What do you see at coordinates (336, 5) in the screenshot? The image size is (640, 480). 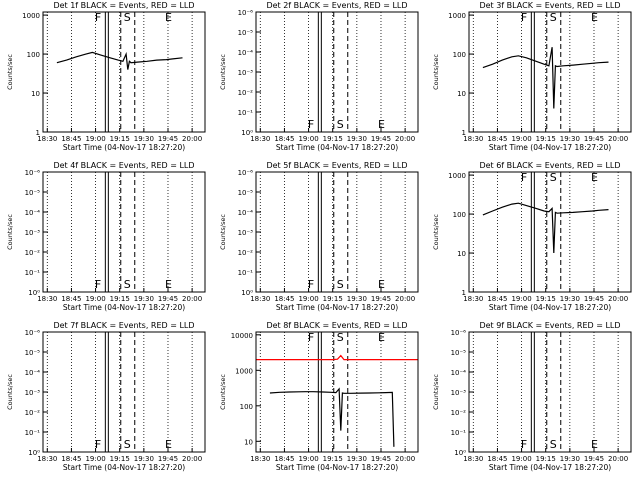 I see `panel-title: Det 2f BLACK = Events, RED = LLD` at bounding box center [336, 5].